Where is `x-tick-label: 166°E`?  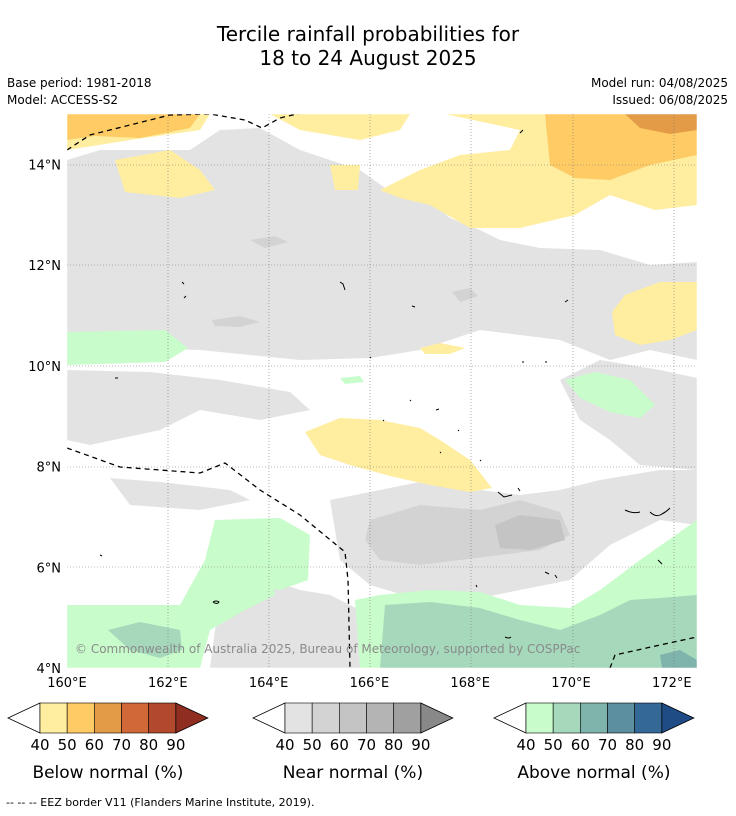 x-tick-label: 166°E is located at coordinates (370, 683).